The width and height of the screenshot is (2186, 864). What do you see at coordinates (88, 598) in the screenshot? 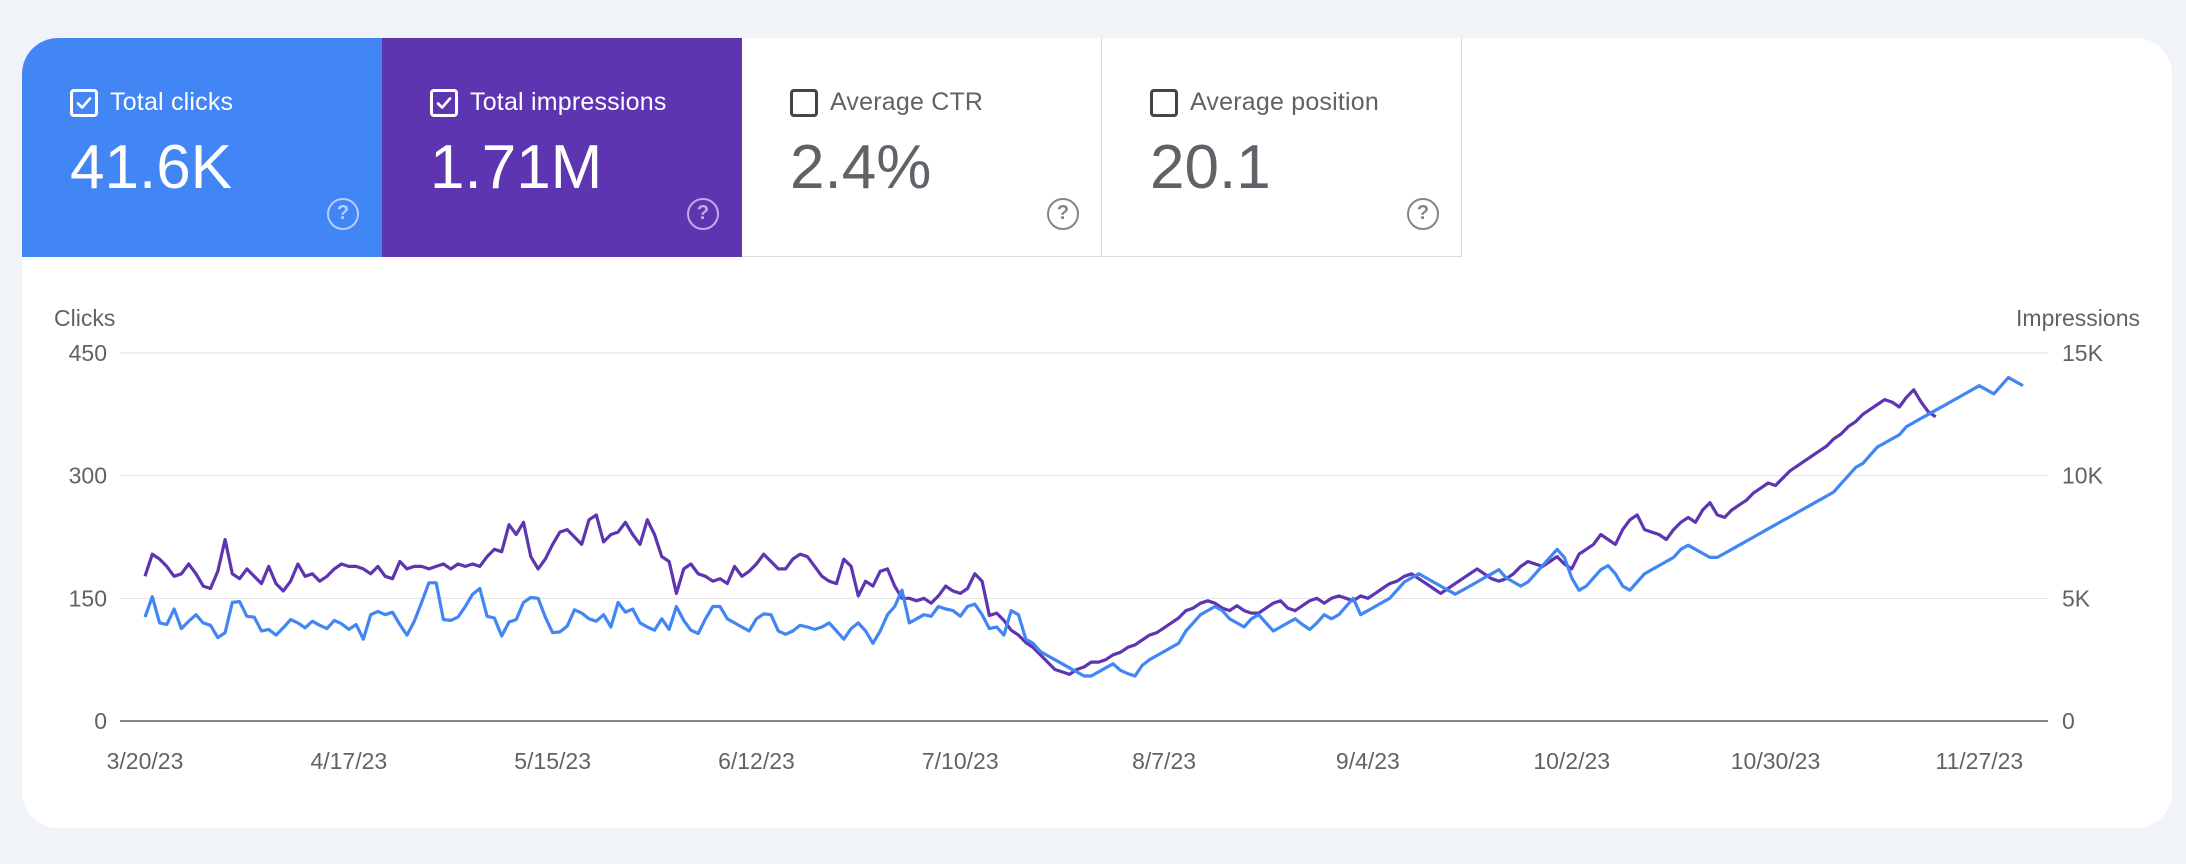
I see `left-tick-label: 150` at bounding box center [88, 598].